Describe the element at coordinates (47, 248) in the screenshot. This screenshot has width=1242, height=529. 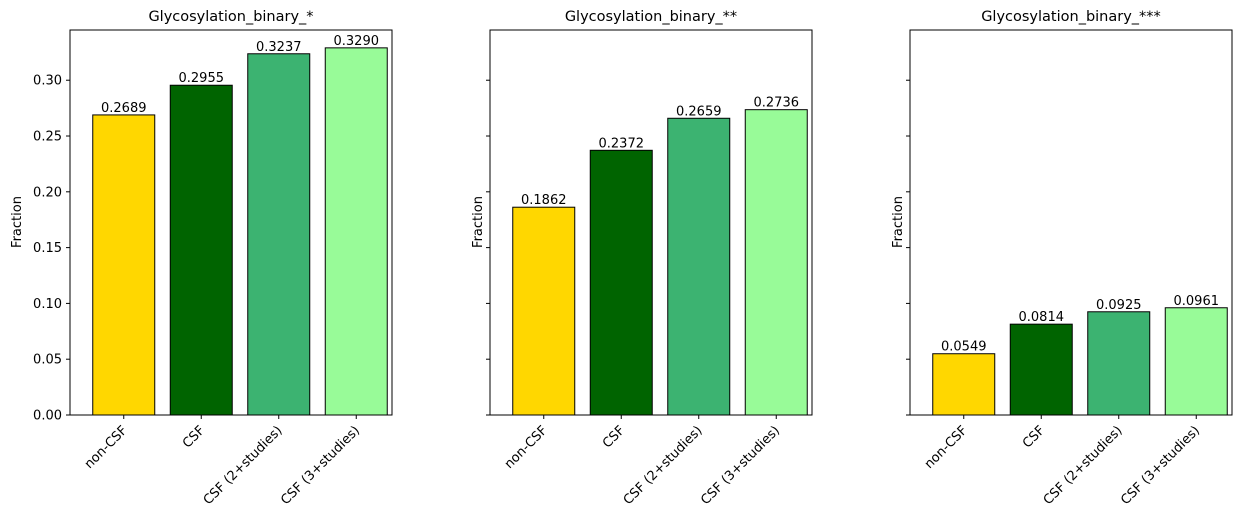
I see `y-tick-label: 0.15` at that location.